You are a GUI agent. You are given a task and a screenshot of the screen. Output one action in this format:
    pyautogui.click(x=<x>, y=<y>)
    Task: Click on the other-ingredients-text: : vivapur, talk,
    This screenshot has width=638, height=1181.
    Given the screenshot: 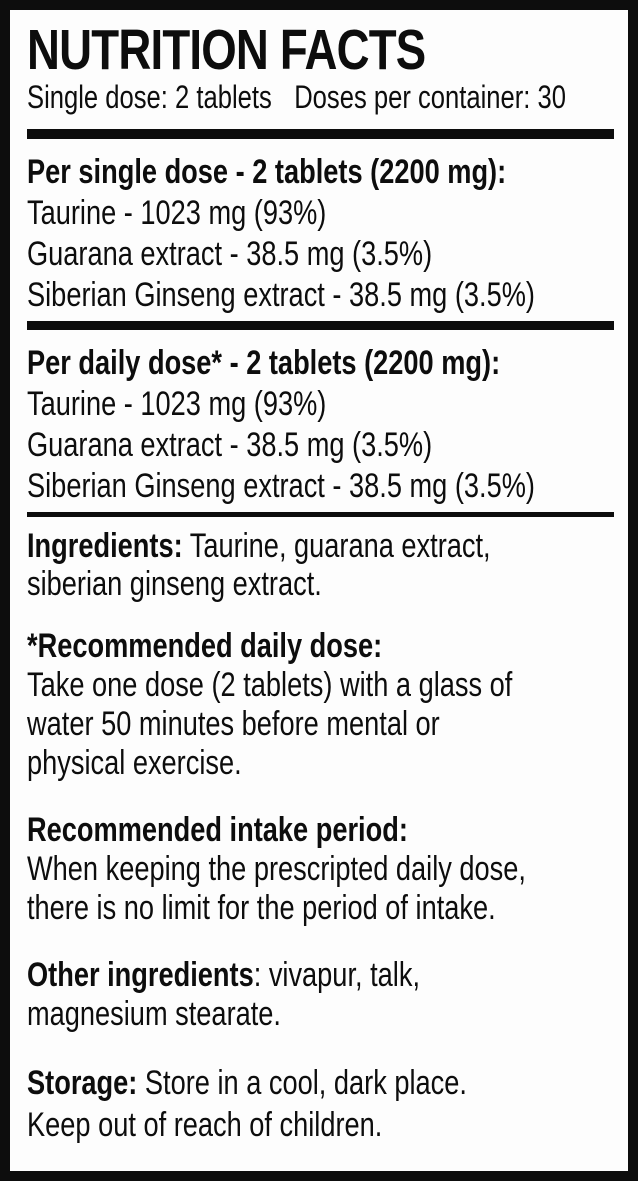 What is the action you would take?
    pyautogui.click(x=336, y=975)
    